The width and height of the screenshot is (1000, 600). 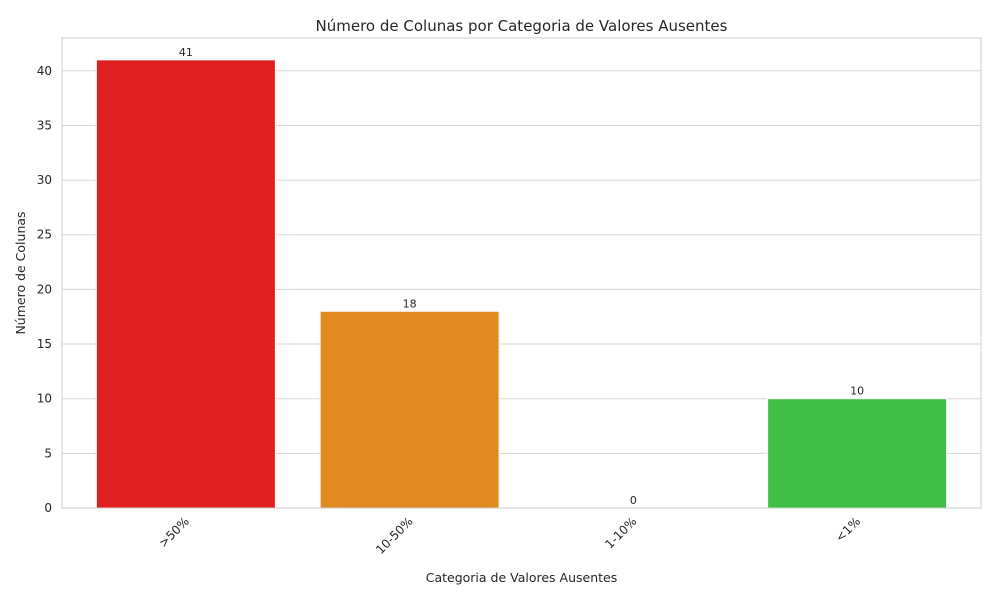 I want to click on data-label: 10, so click(x=857, y=391).